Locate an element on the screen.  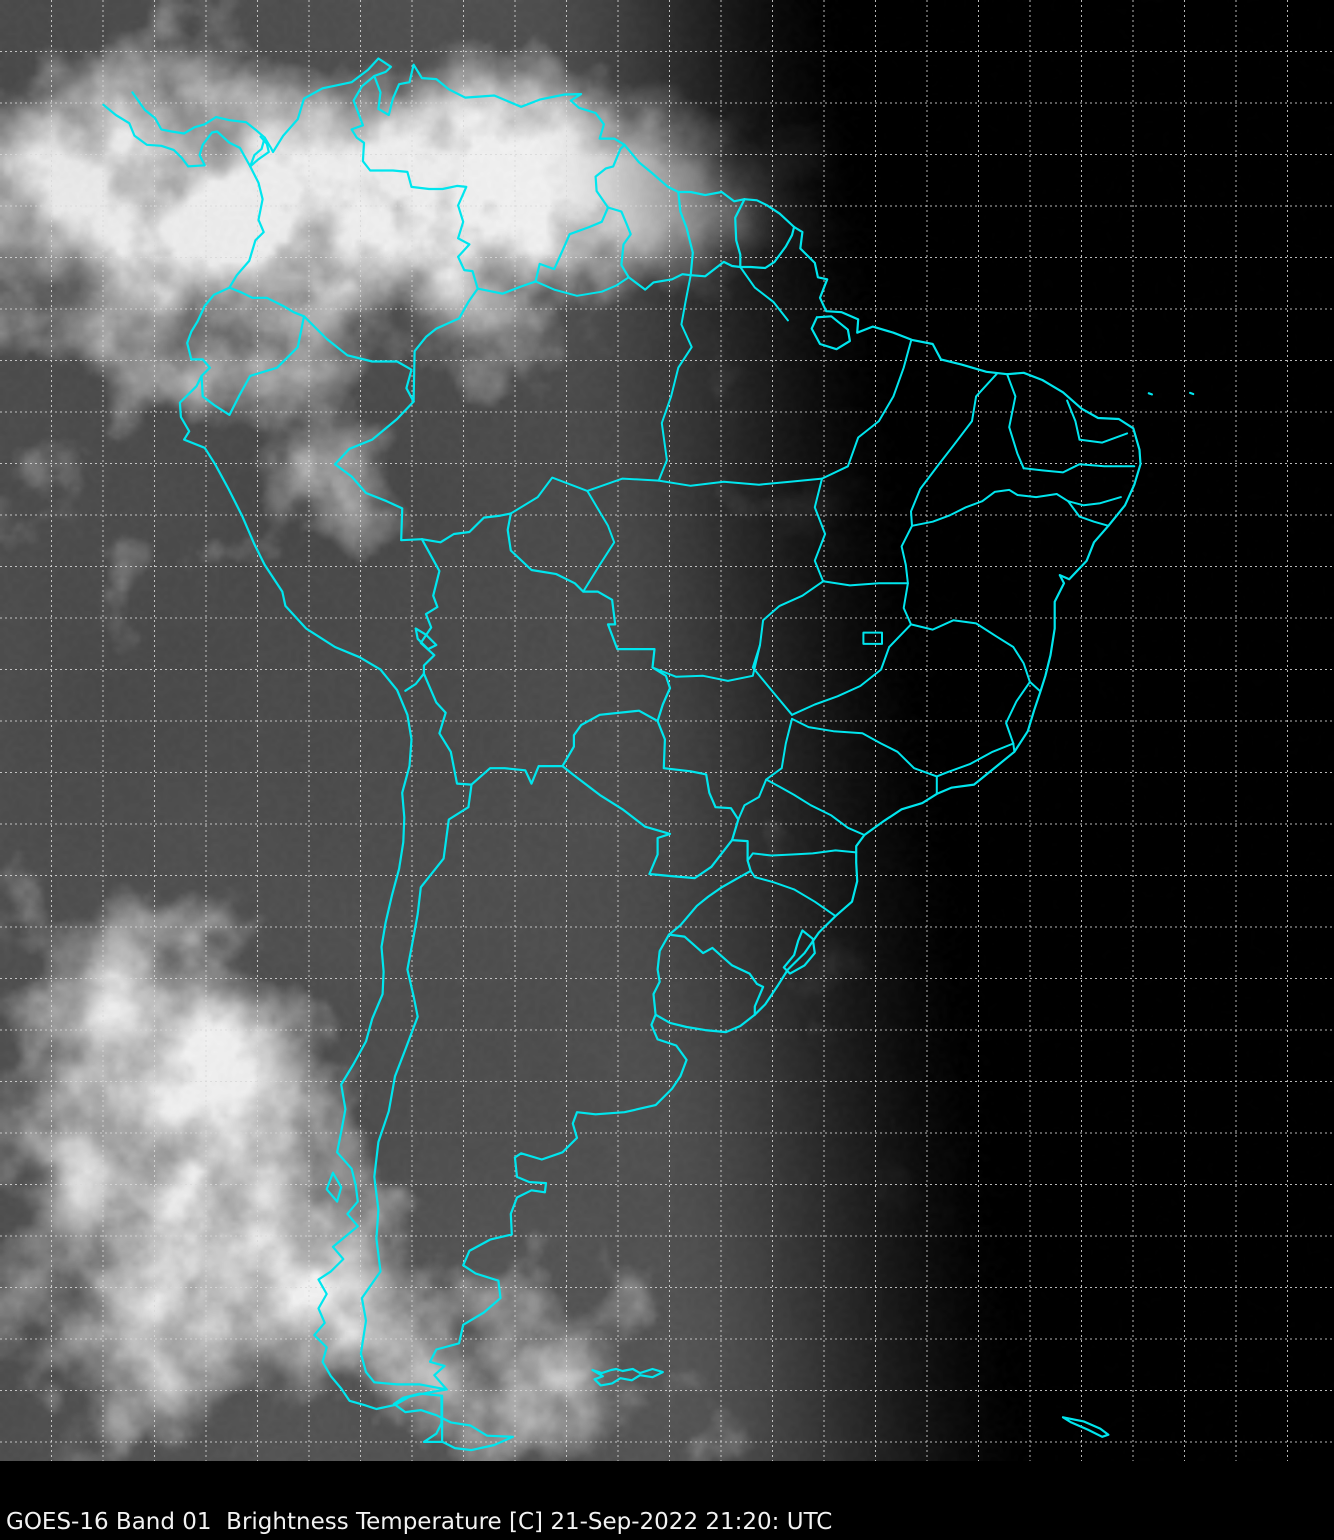
state-border-roraima-amazonas is located at coordinates (582, 286).